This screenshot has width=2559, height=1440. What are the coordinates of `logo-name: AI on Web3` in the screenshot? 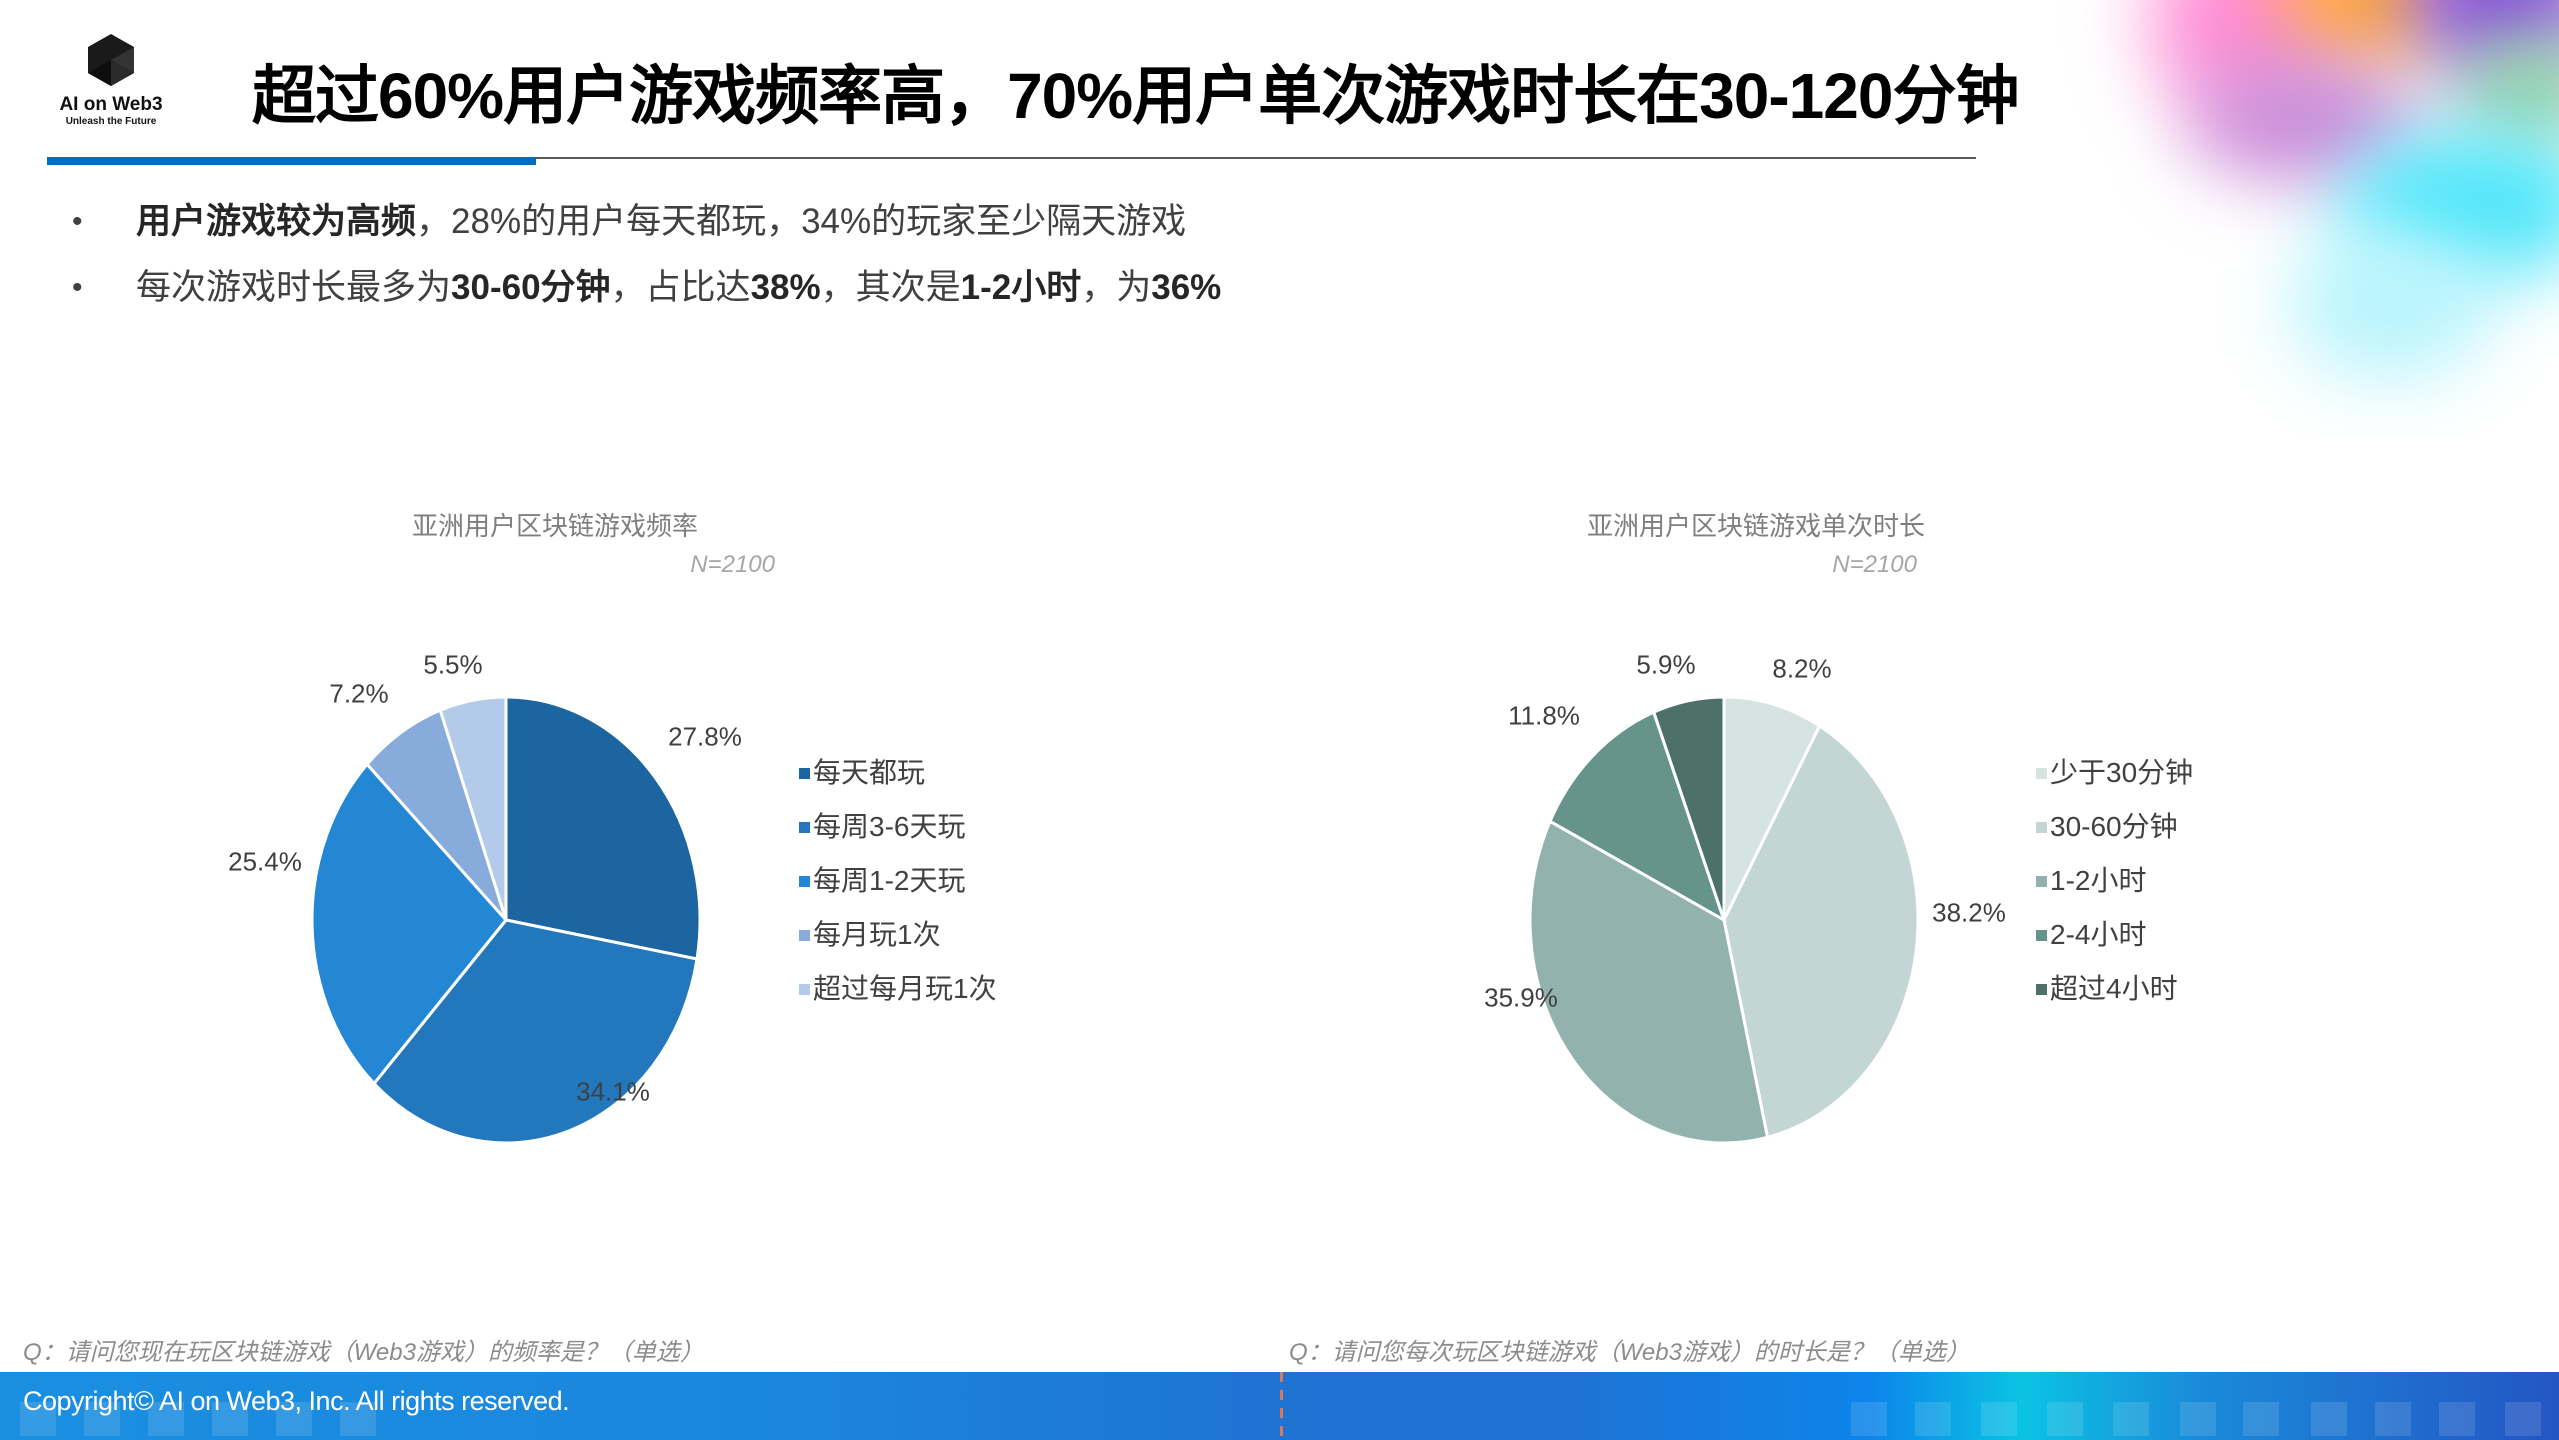 It's located at (111, 104).